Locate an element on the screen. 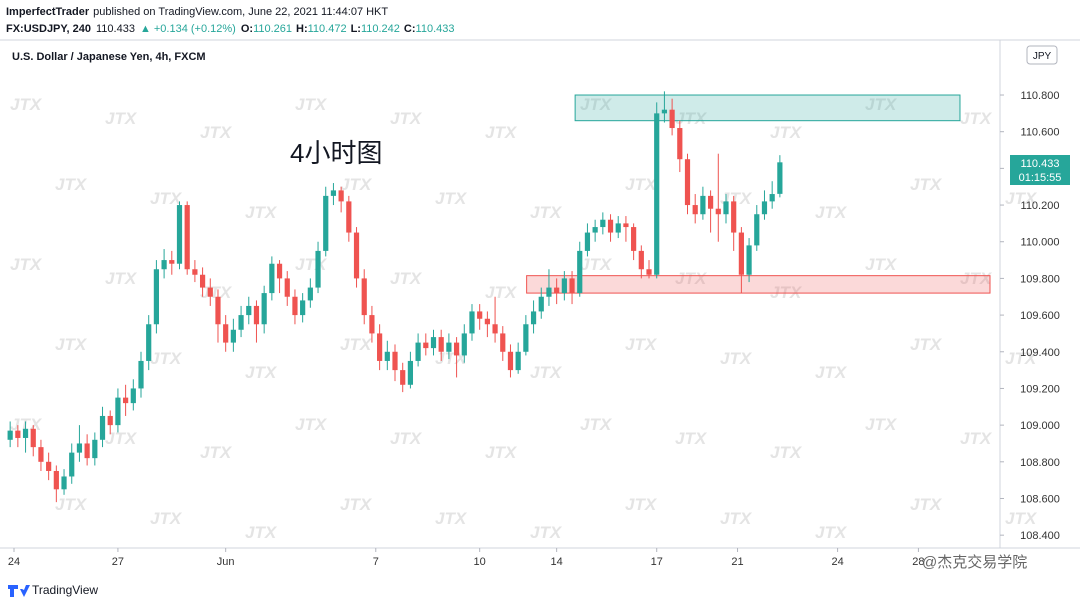 The height and width of the screenshot is (600, 1080). currency-box is located at coordinates (1042, 55).